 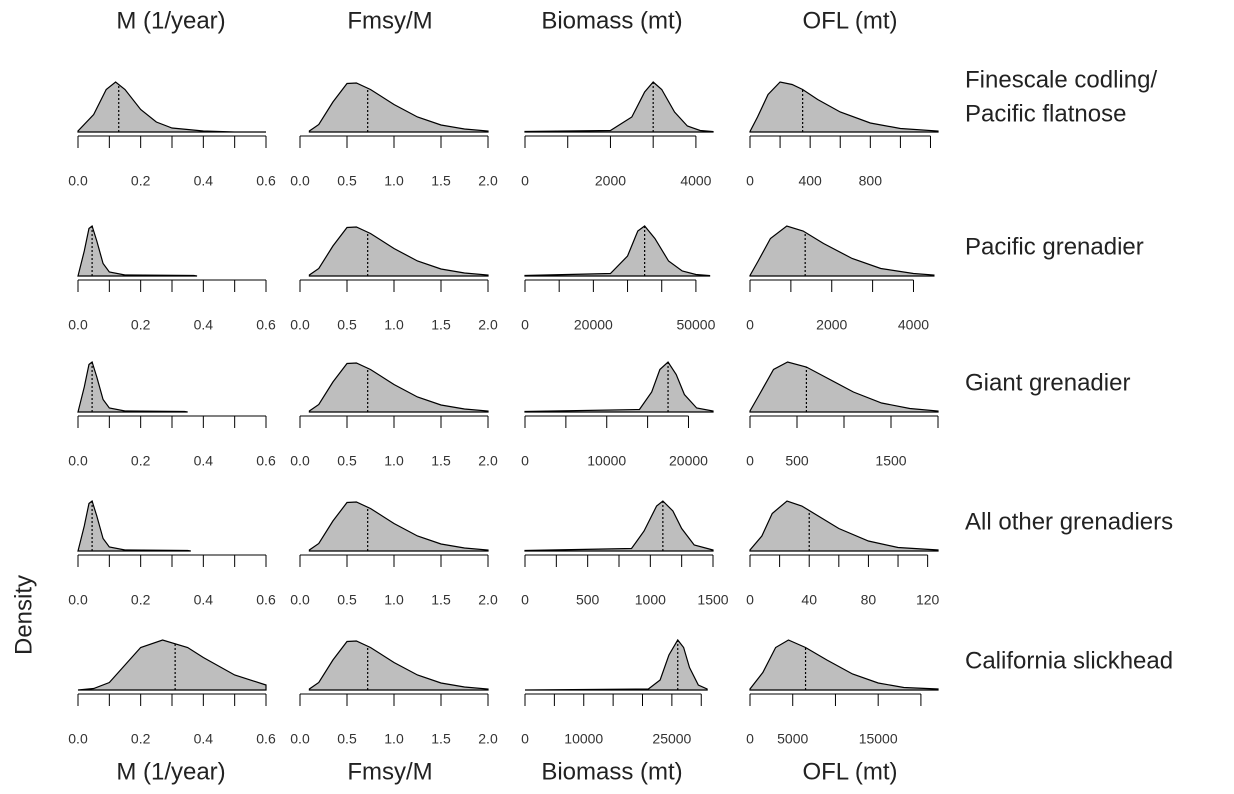 What do you see at coordinates (1054, 246) in the screenshot?
I see `row-title: Pacific grenadier` at bounding box center [1054, 246].